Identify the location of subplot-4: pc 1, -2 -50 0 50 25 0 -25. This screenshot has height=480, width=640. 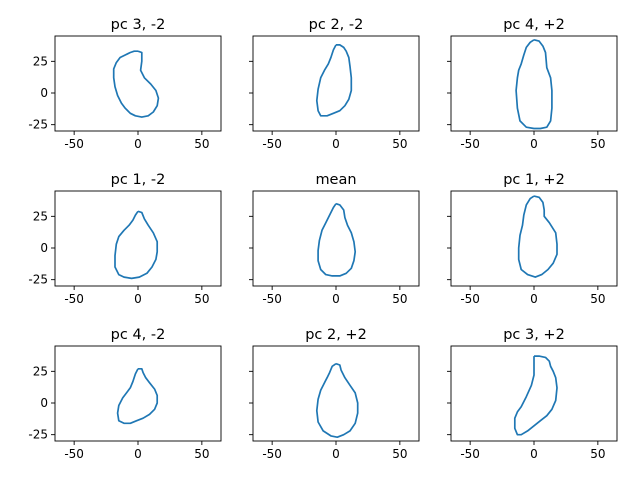
(125, 239).